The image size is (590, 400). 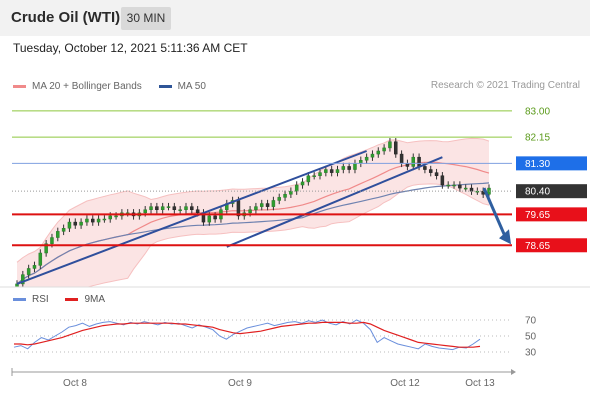 What do you see at coordinates (295, 18) in the screenshot?
I see `header-bar: Crude Oil (WTI) 30 MIN` at bounding box center [295, 18].